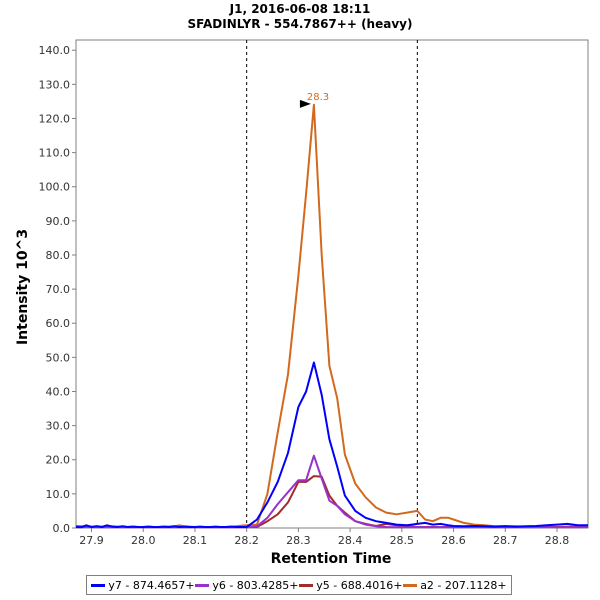  What do you see at coordinates (58, 323) in the screenshot?
I see `y-tick-label: 60.0` at bounding box center [58, 323].